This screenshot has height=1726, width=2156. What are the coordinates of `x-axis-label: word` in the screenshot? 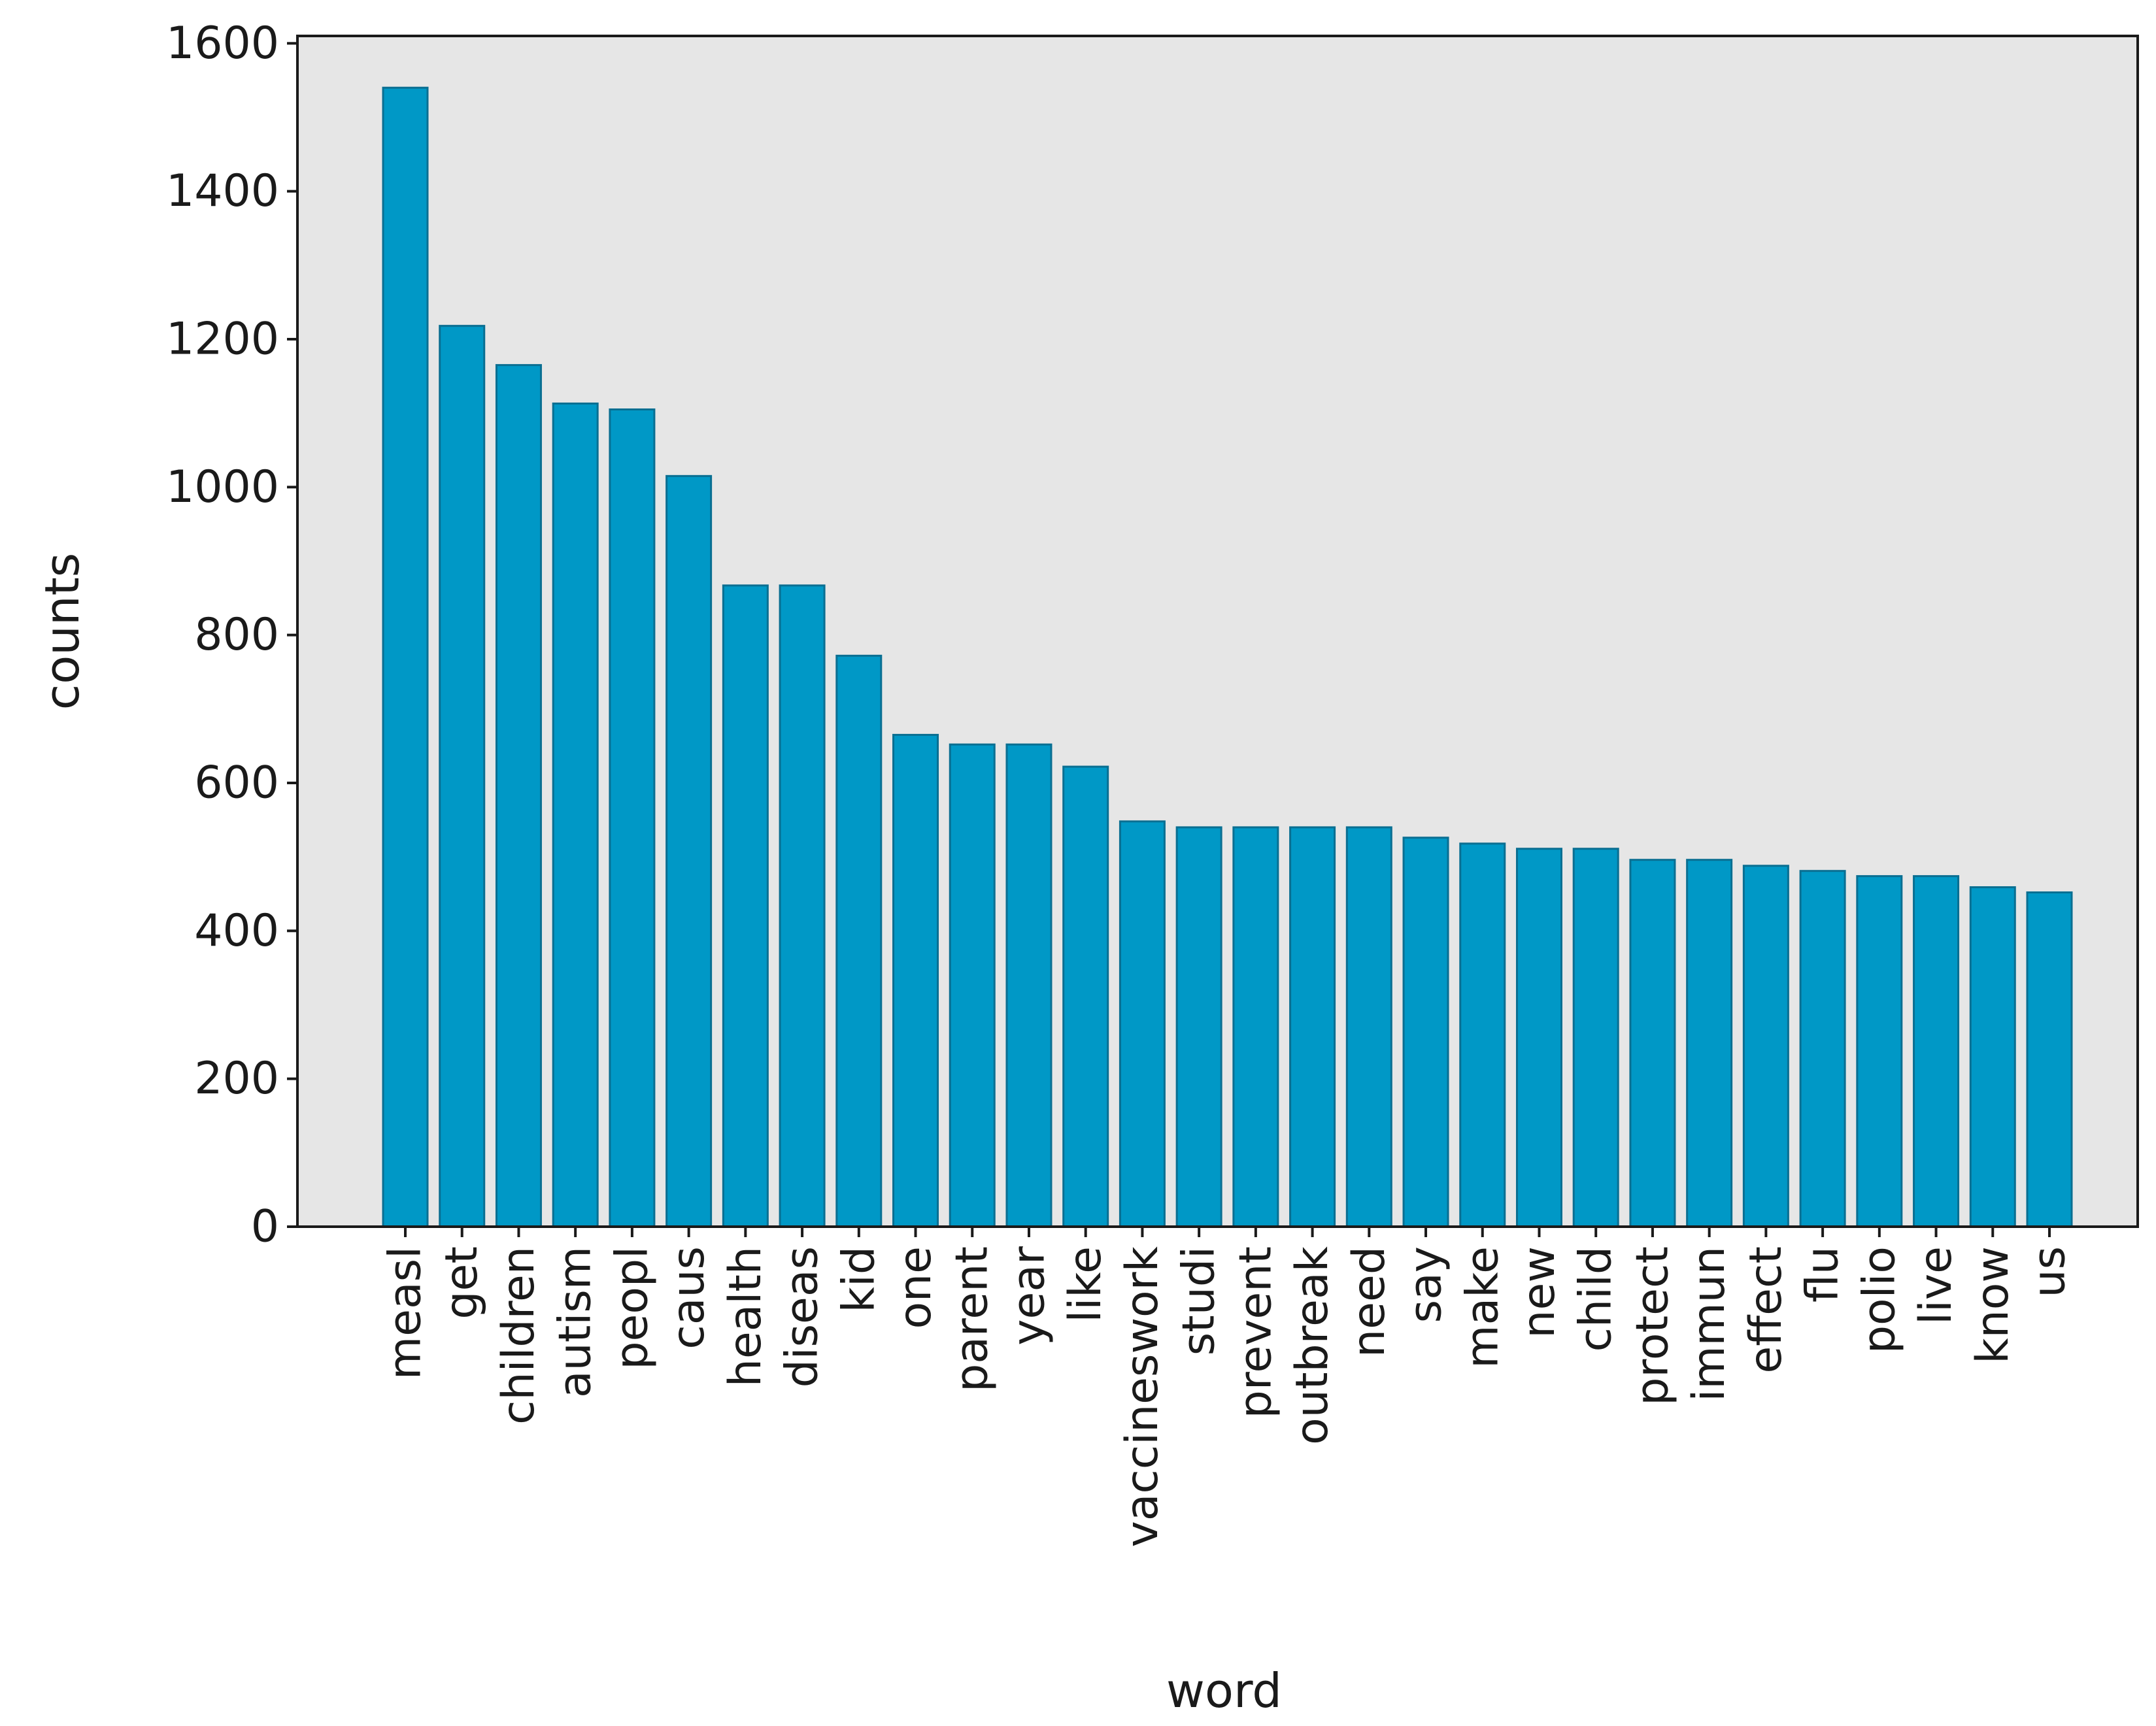 It's located at (1224, 1690).